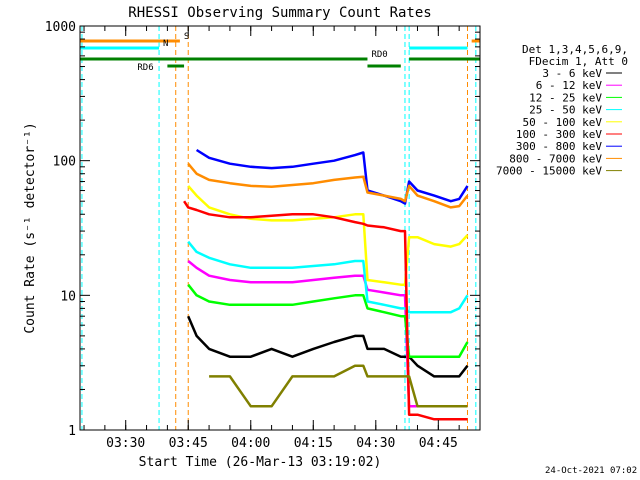 Image resolution: width=640 pixels, height=480 pixels. I want to click on legend-label-8: 7000 - 15000 keV, so click(549, 171).